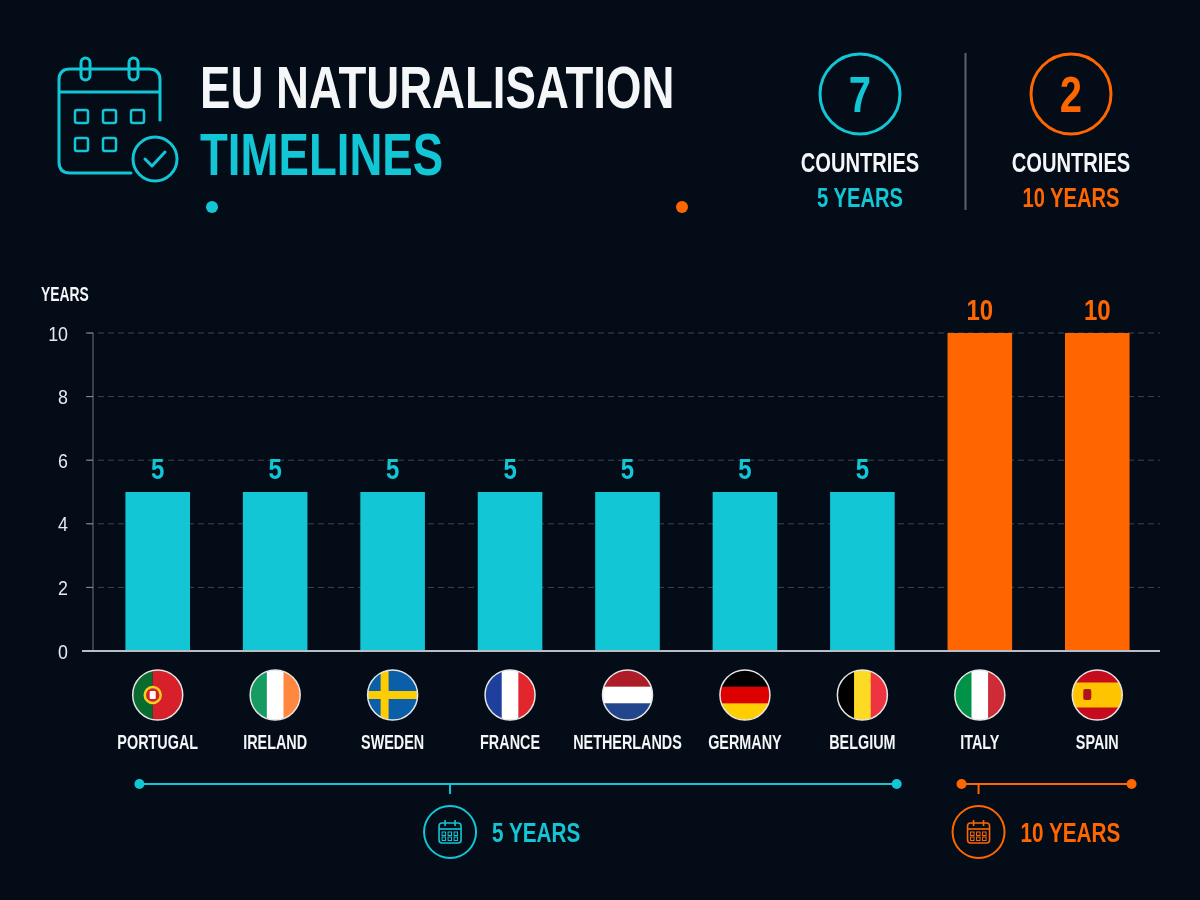 The image size is (1200, 900). Describe the element at coordinates (63, 587) in the screenshot. I see `y-tick-label: 2` at that location.